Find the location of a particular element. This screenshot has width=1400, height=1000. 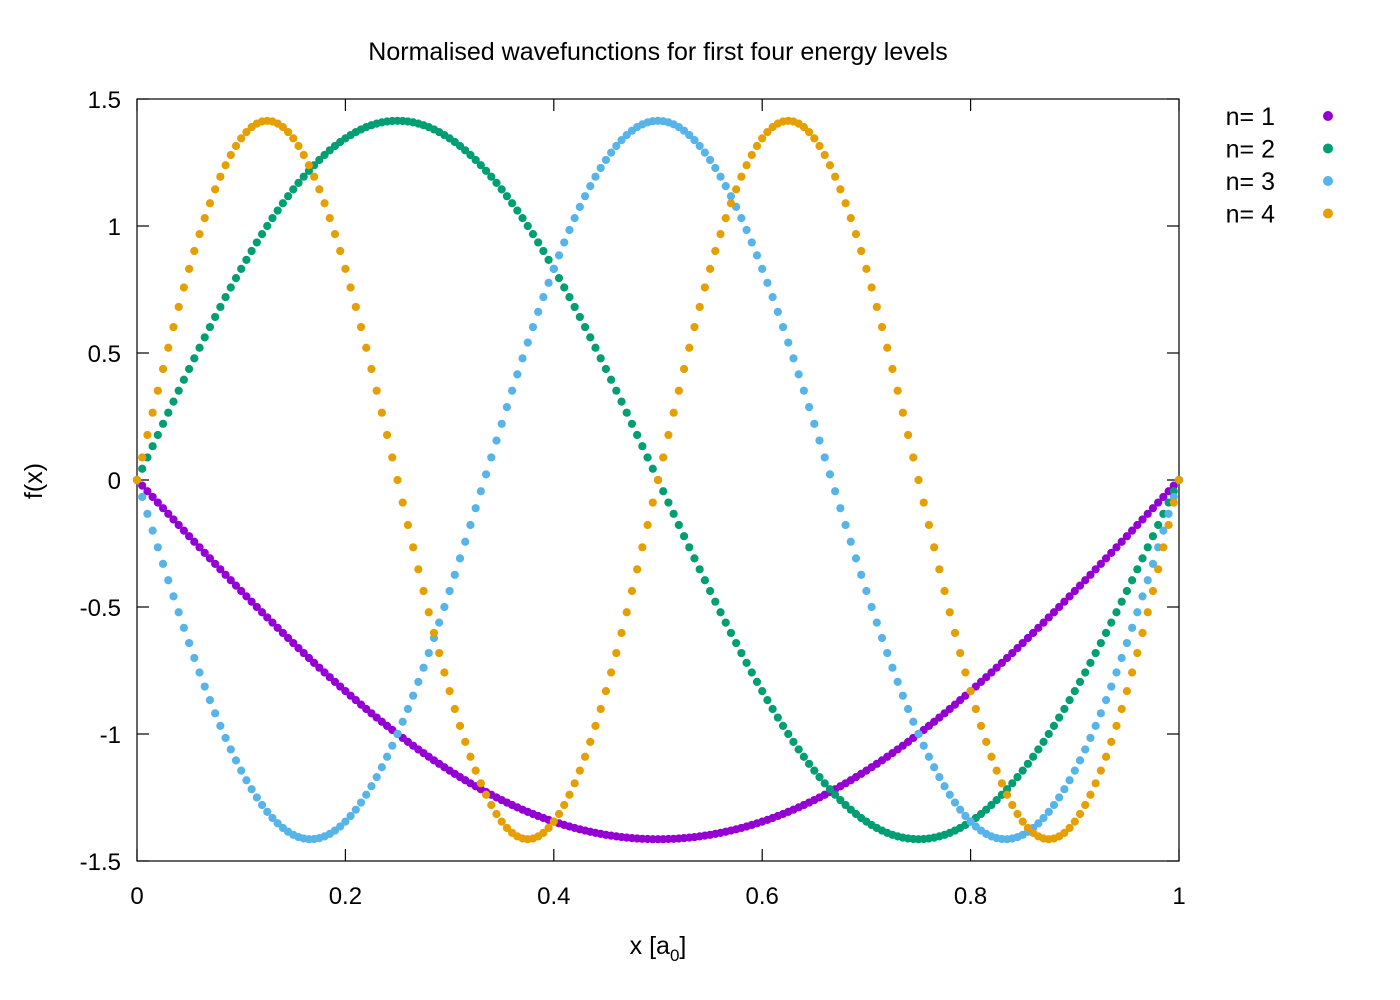

legend-item-series-1: n= 1 is located at coordinates (1279, 117).